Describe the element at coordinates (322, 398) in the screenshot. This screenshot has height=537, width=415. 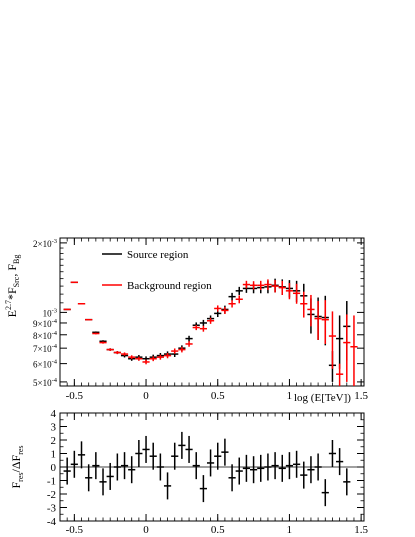
I see `spectrum-x-axis-label: log (E[TeV])` at that location.